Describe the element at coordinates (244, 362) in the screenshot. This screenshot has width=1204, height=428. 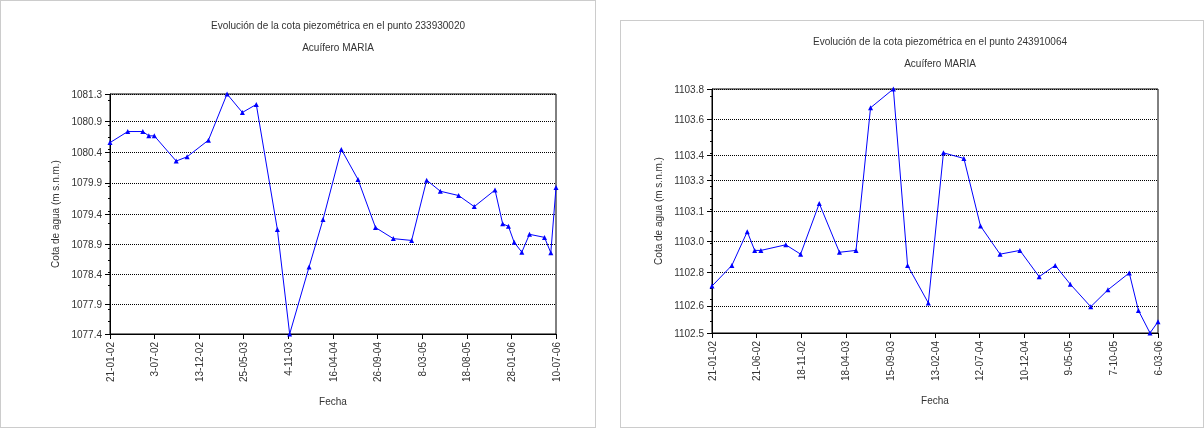
I see `x-tick-label: 25-05-03` at that location.